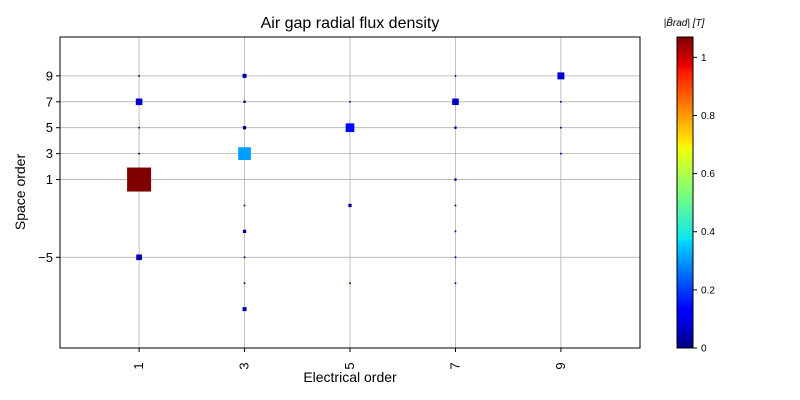 The height and width of the screenshot is (400, 800). Describe the element at coordinates (20, 192) in the screenshot. I see `y-axis-label: Space order` at that location.